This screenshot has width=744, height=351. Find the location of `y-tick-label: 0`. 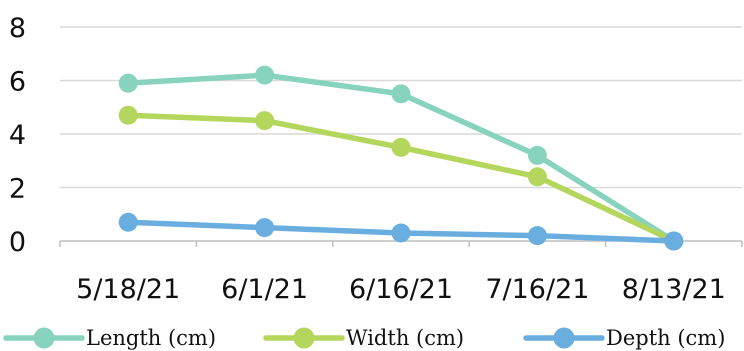

y-tick-label: 0 is located at coordinates (17, 242).